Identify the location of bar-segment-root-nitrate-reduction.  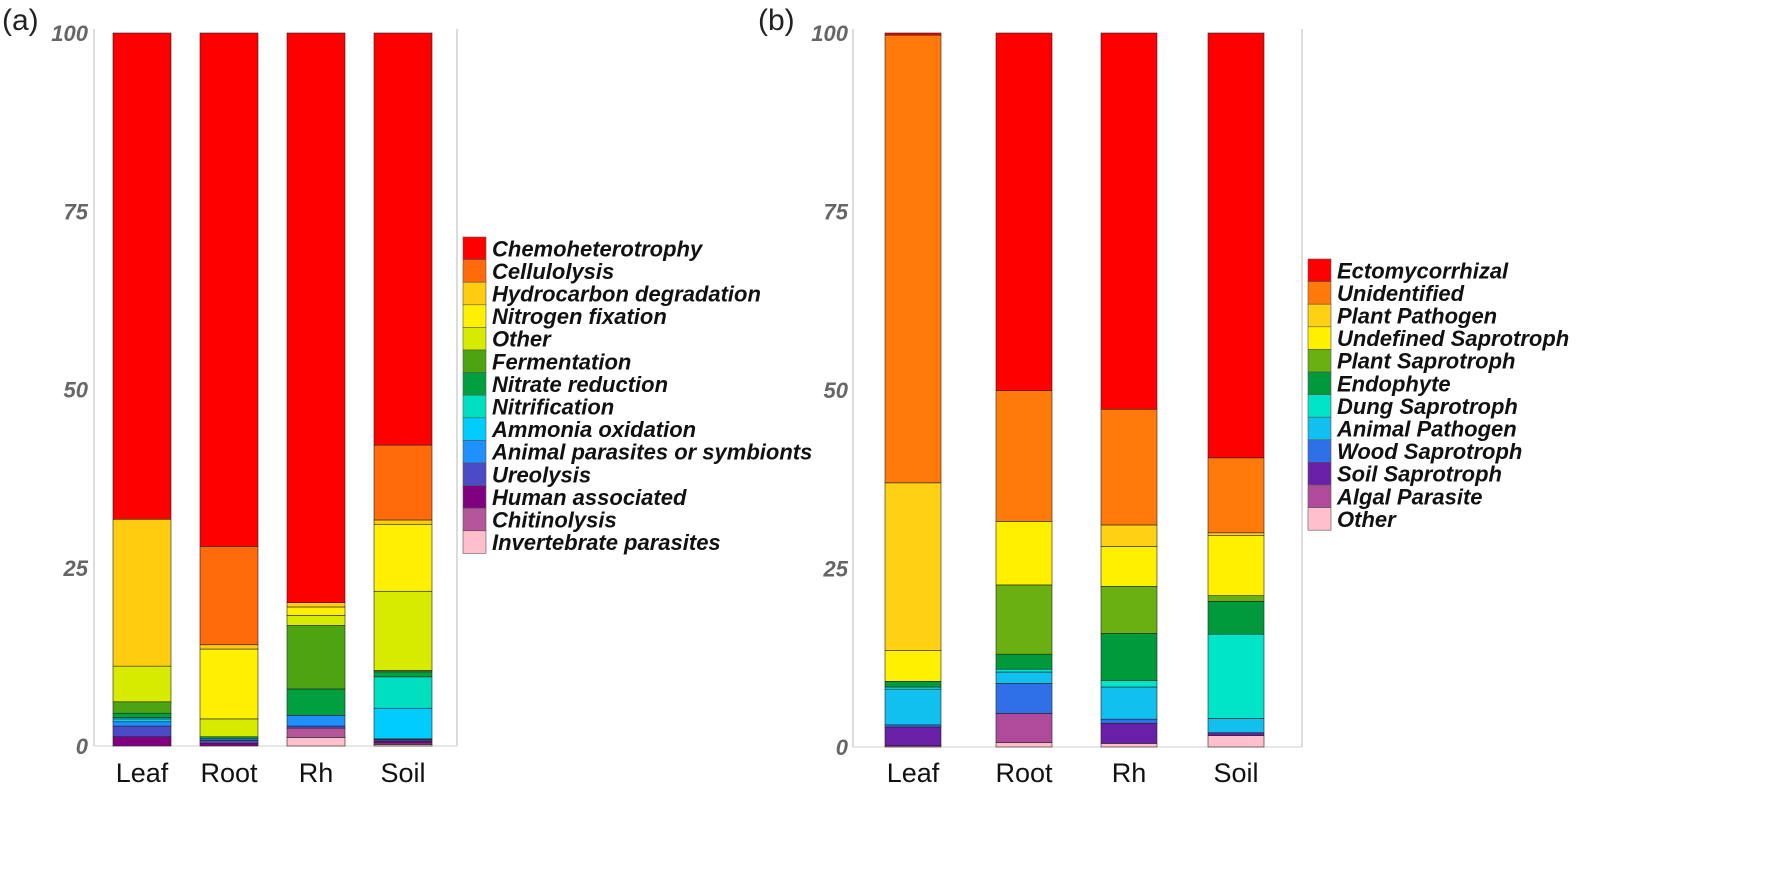
(229, 738).